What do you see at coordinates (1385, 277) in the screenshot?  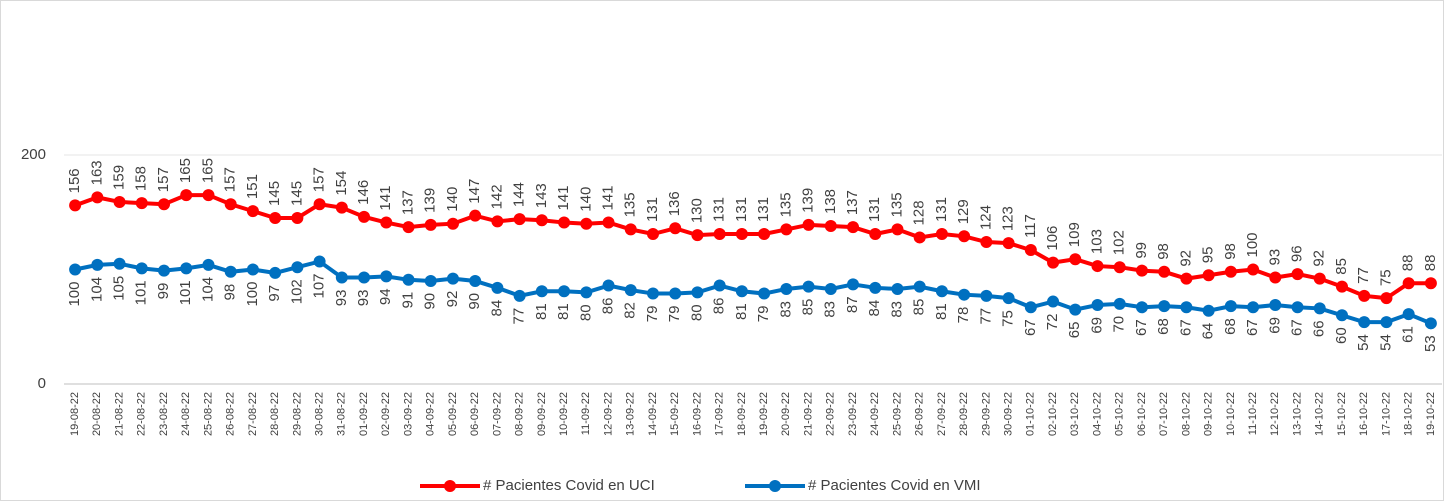 I see `data-label: 75` at bounding box center [1385, 277].